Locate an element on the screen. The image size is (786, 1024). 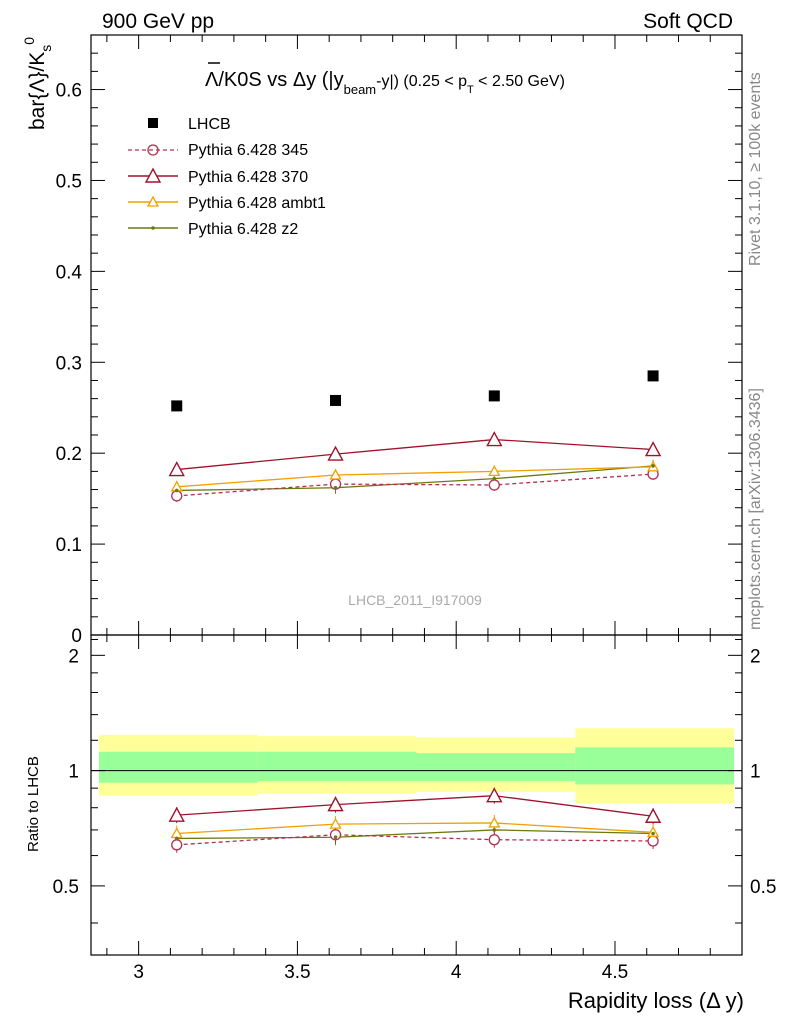
legend-label-lhcb: LHCB is located at coordinates (209, 124).